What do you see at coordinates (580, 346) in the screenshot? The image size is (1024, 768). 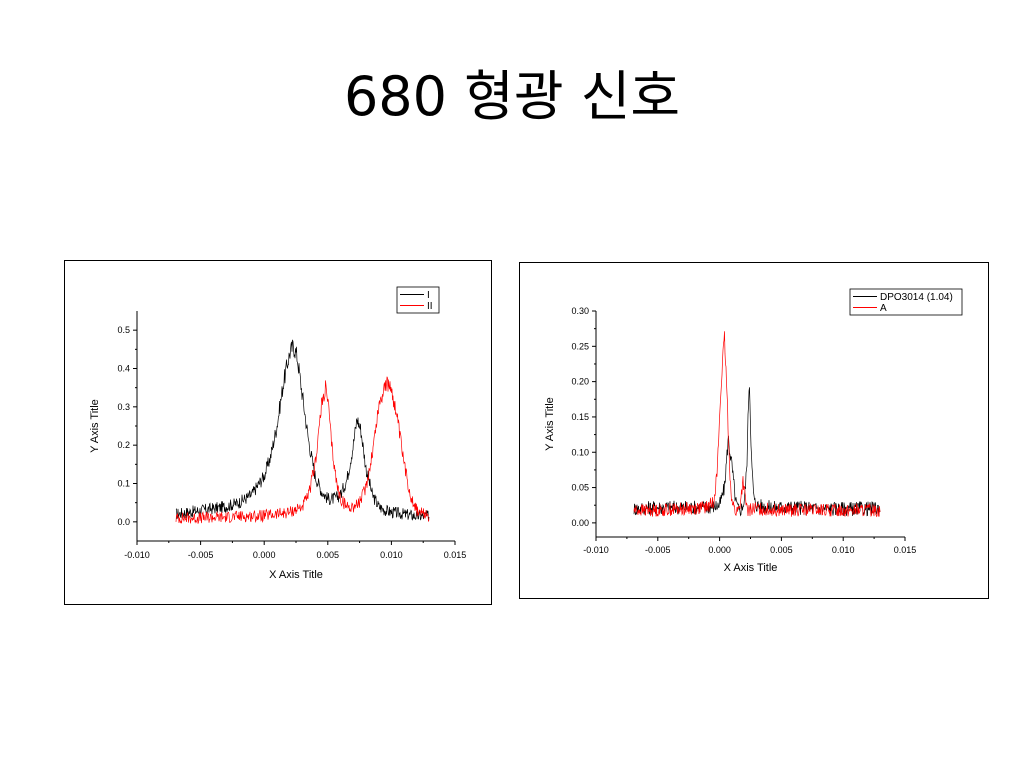 I see `y-tick-label: 0.25` at bounding box center [580, 346].